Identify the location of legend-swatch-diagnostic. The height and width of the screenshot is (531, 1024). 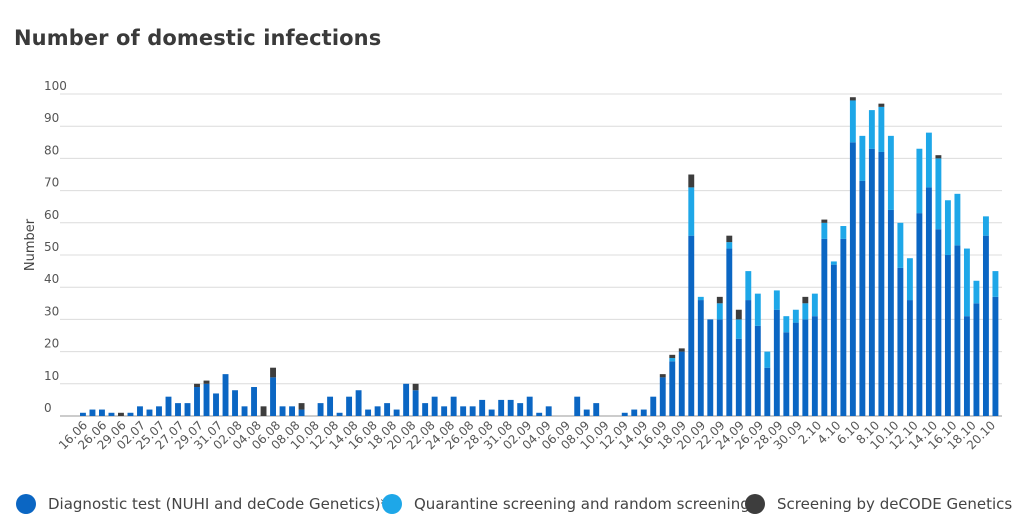
(26, 504).